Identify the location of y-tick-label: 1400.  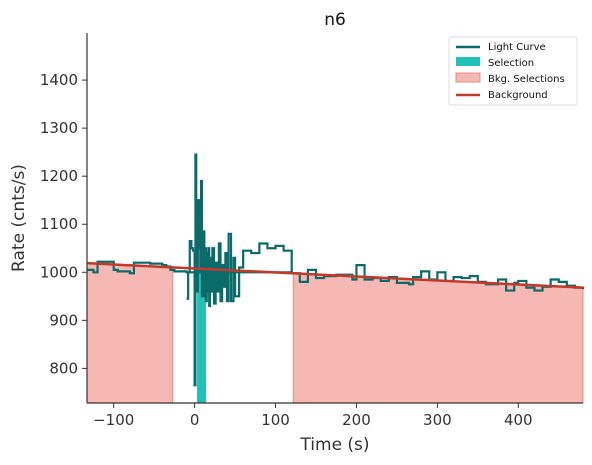
(59, 80).